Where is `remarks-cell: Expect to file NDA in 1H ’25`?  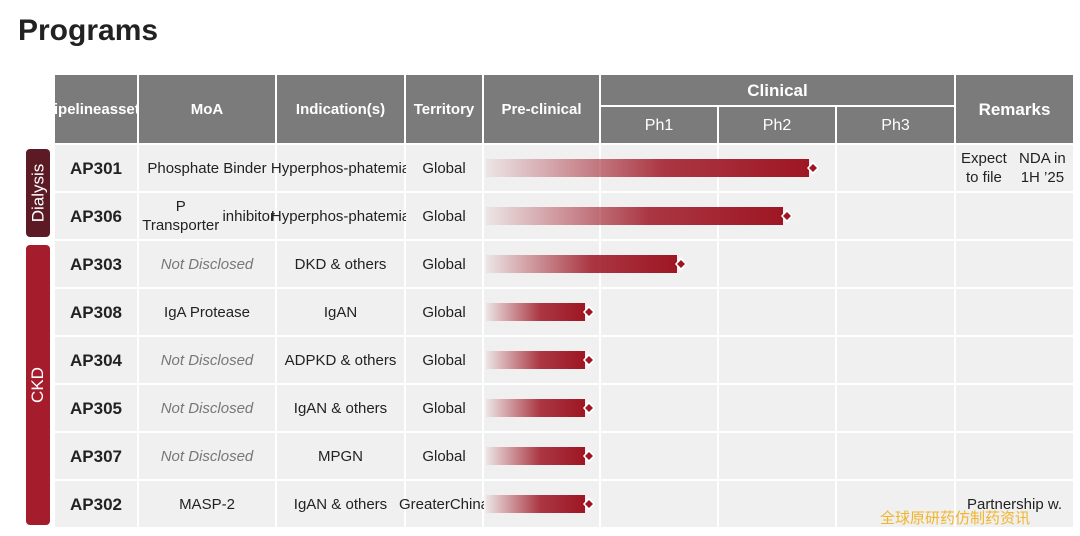
remarks-cell: Expect to file NDA in 1H ’25 is located at coordinates (1014, 168).